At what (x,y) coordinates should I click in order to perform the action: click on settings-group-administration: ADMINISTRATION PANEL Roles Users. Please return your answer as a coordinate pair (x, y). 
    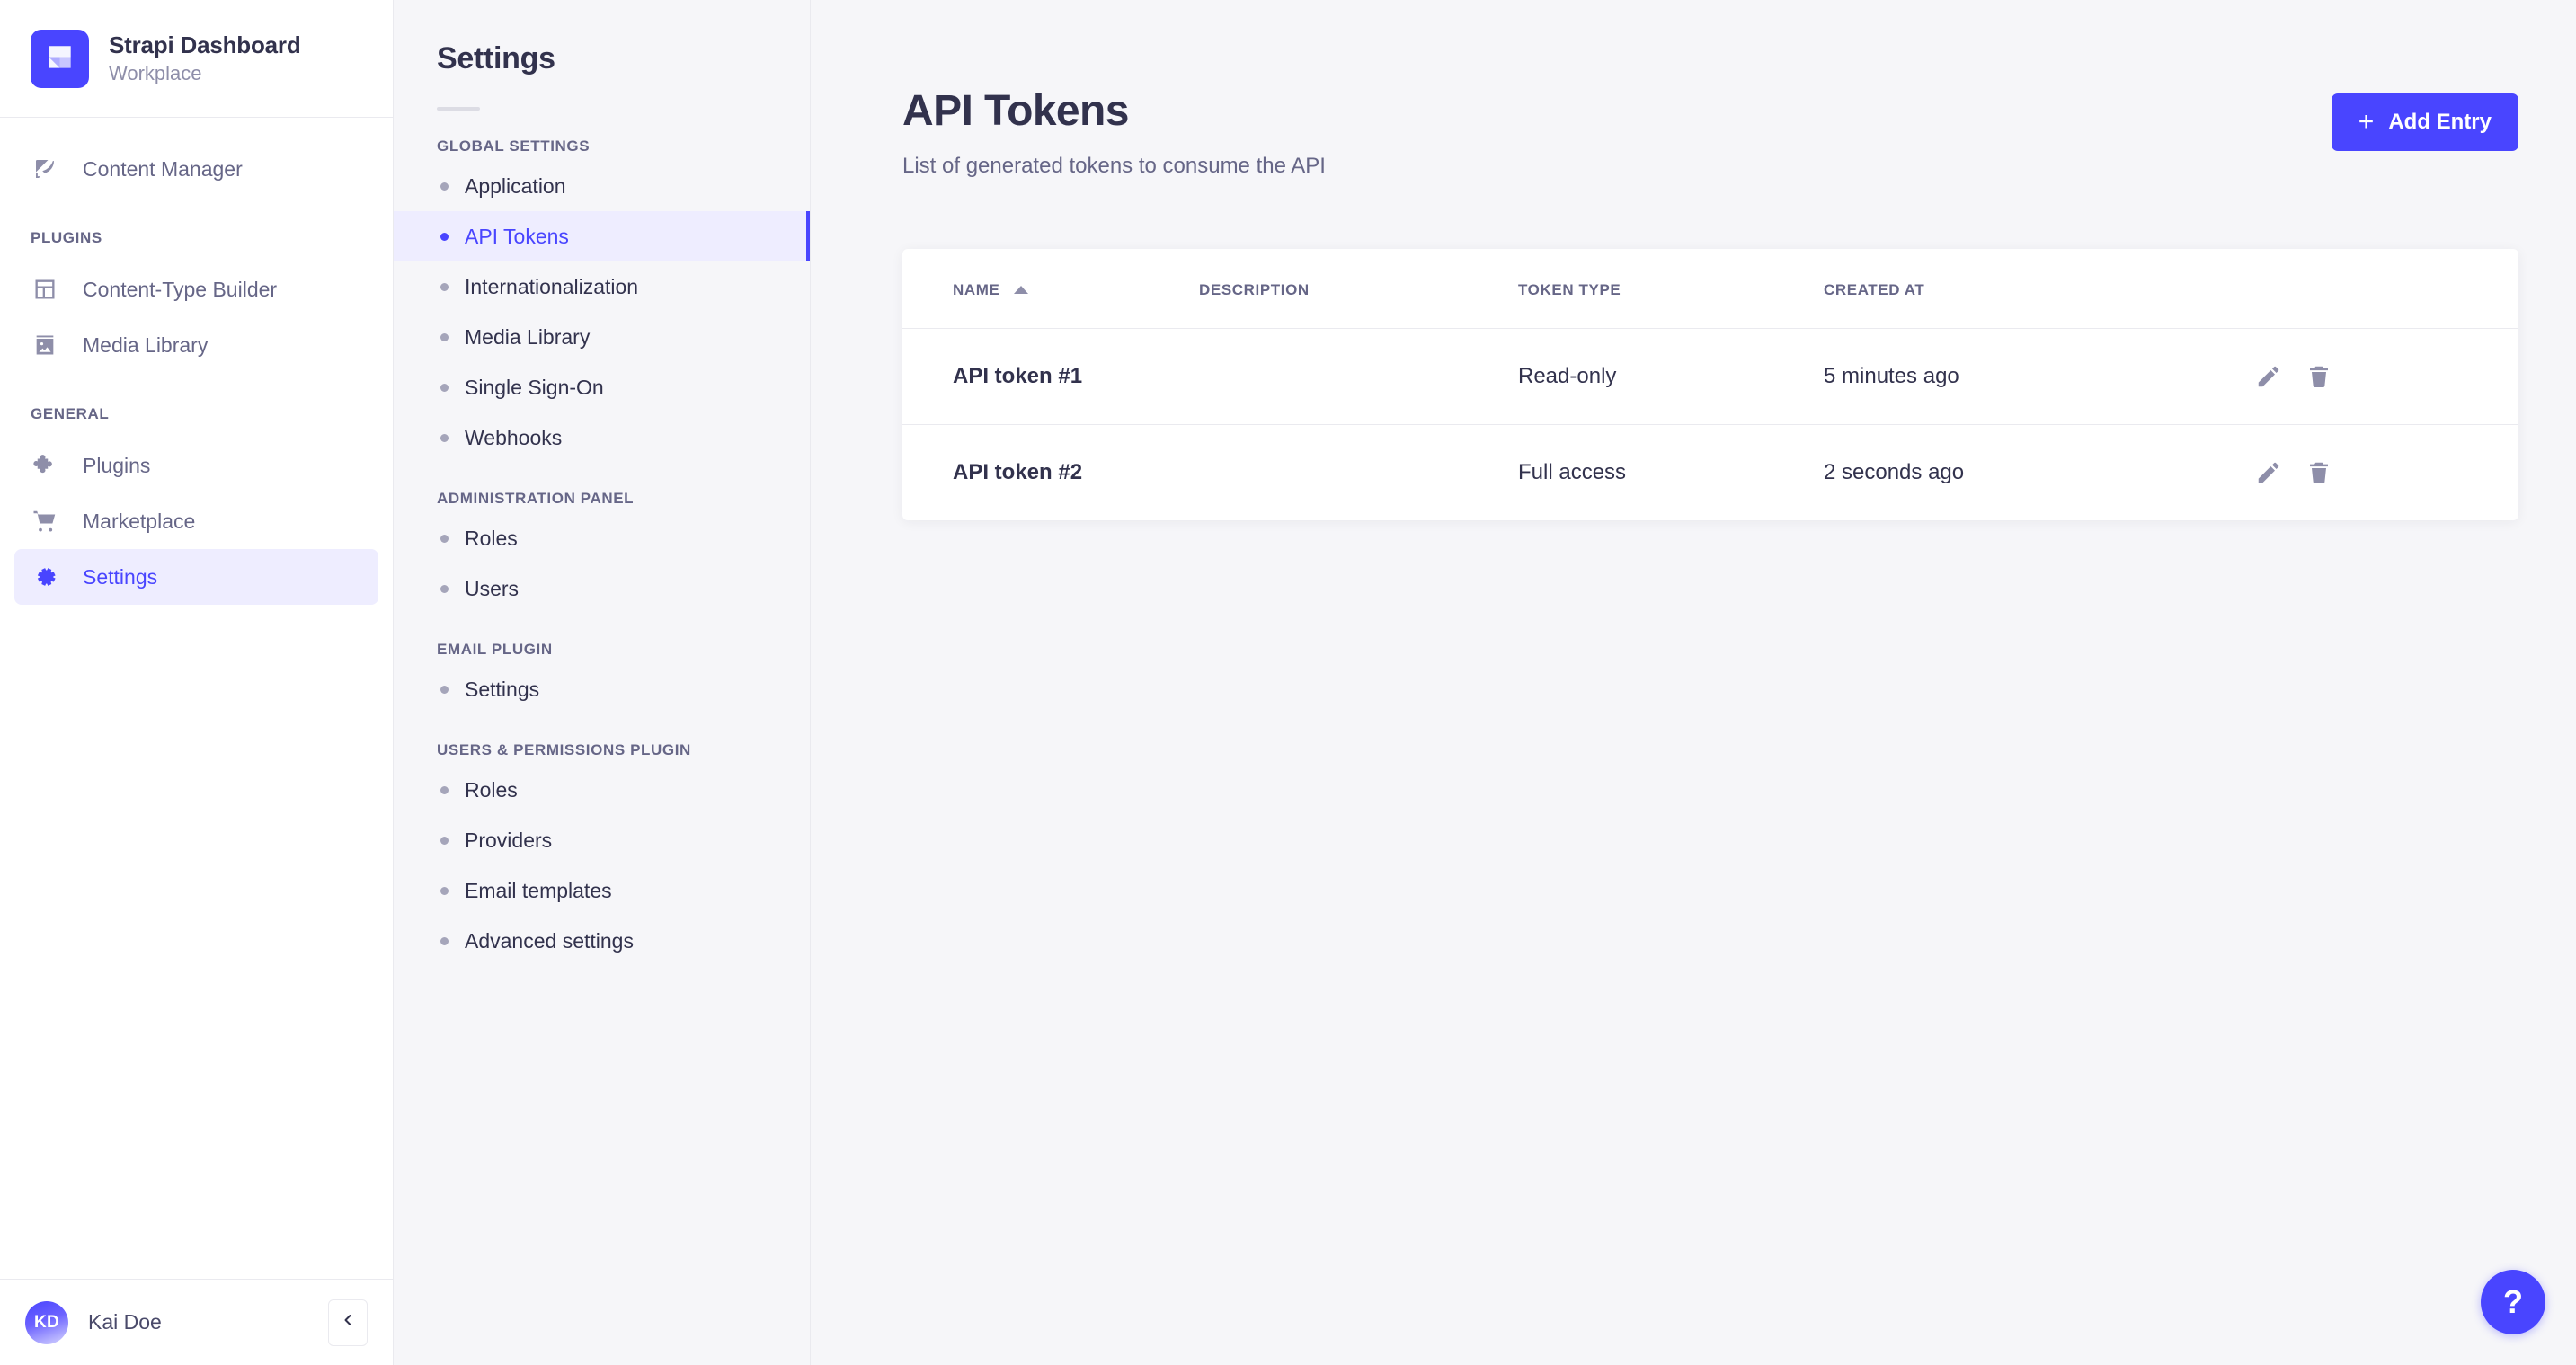
    Looking at the image, I should click on (602, 552).